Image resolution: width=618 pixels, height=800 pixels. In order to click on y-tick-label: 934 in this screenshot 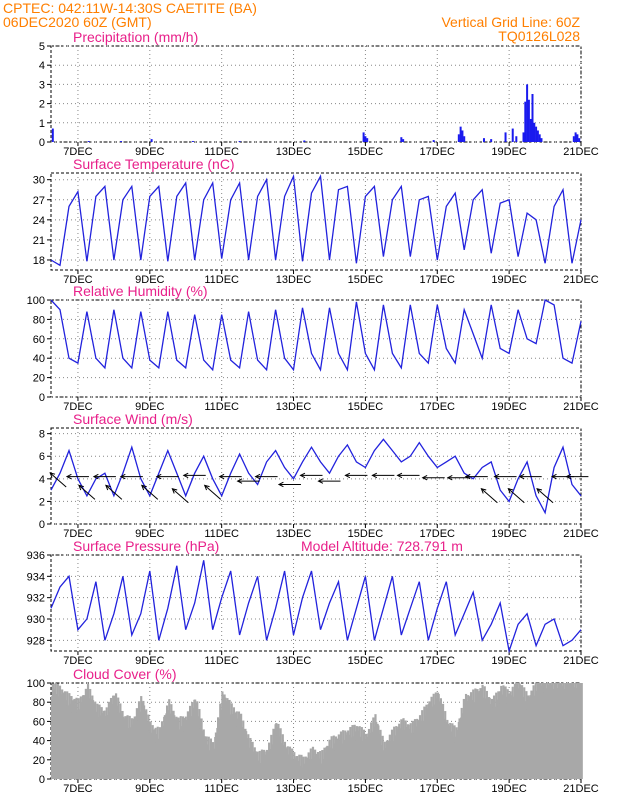, I will do `click(36, 577)`.